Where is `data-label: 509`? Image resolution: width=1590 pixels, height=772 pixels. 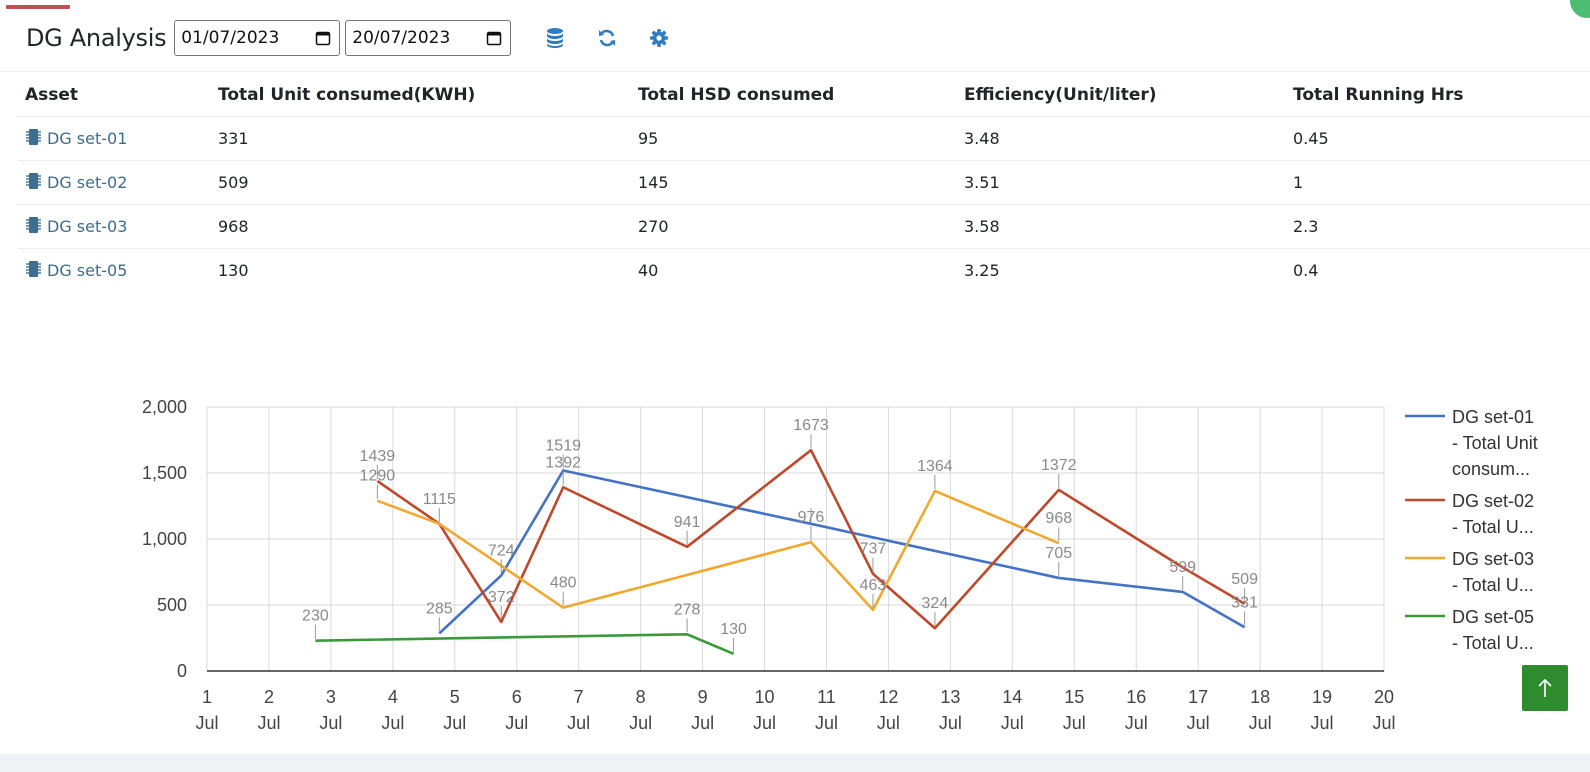
data-label: 509 is located at coordinates (1244, 579).